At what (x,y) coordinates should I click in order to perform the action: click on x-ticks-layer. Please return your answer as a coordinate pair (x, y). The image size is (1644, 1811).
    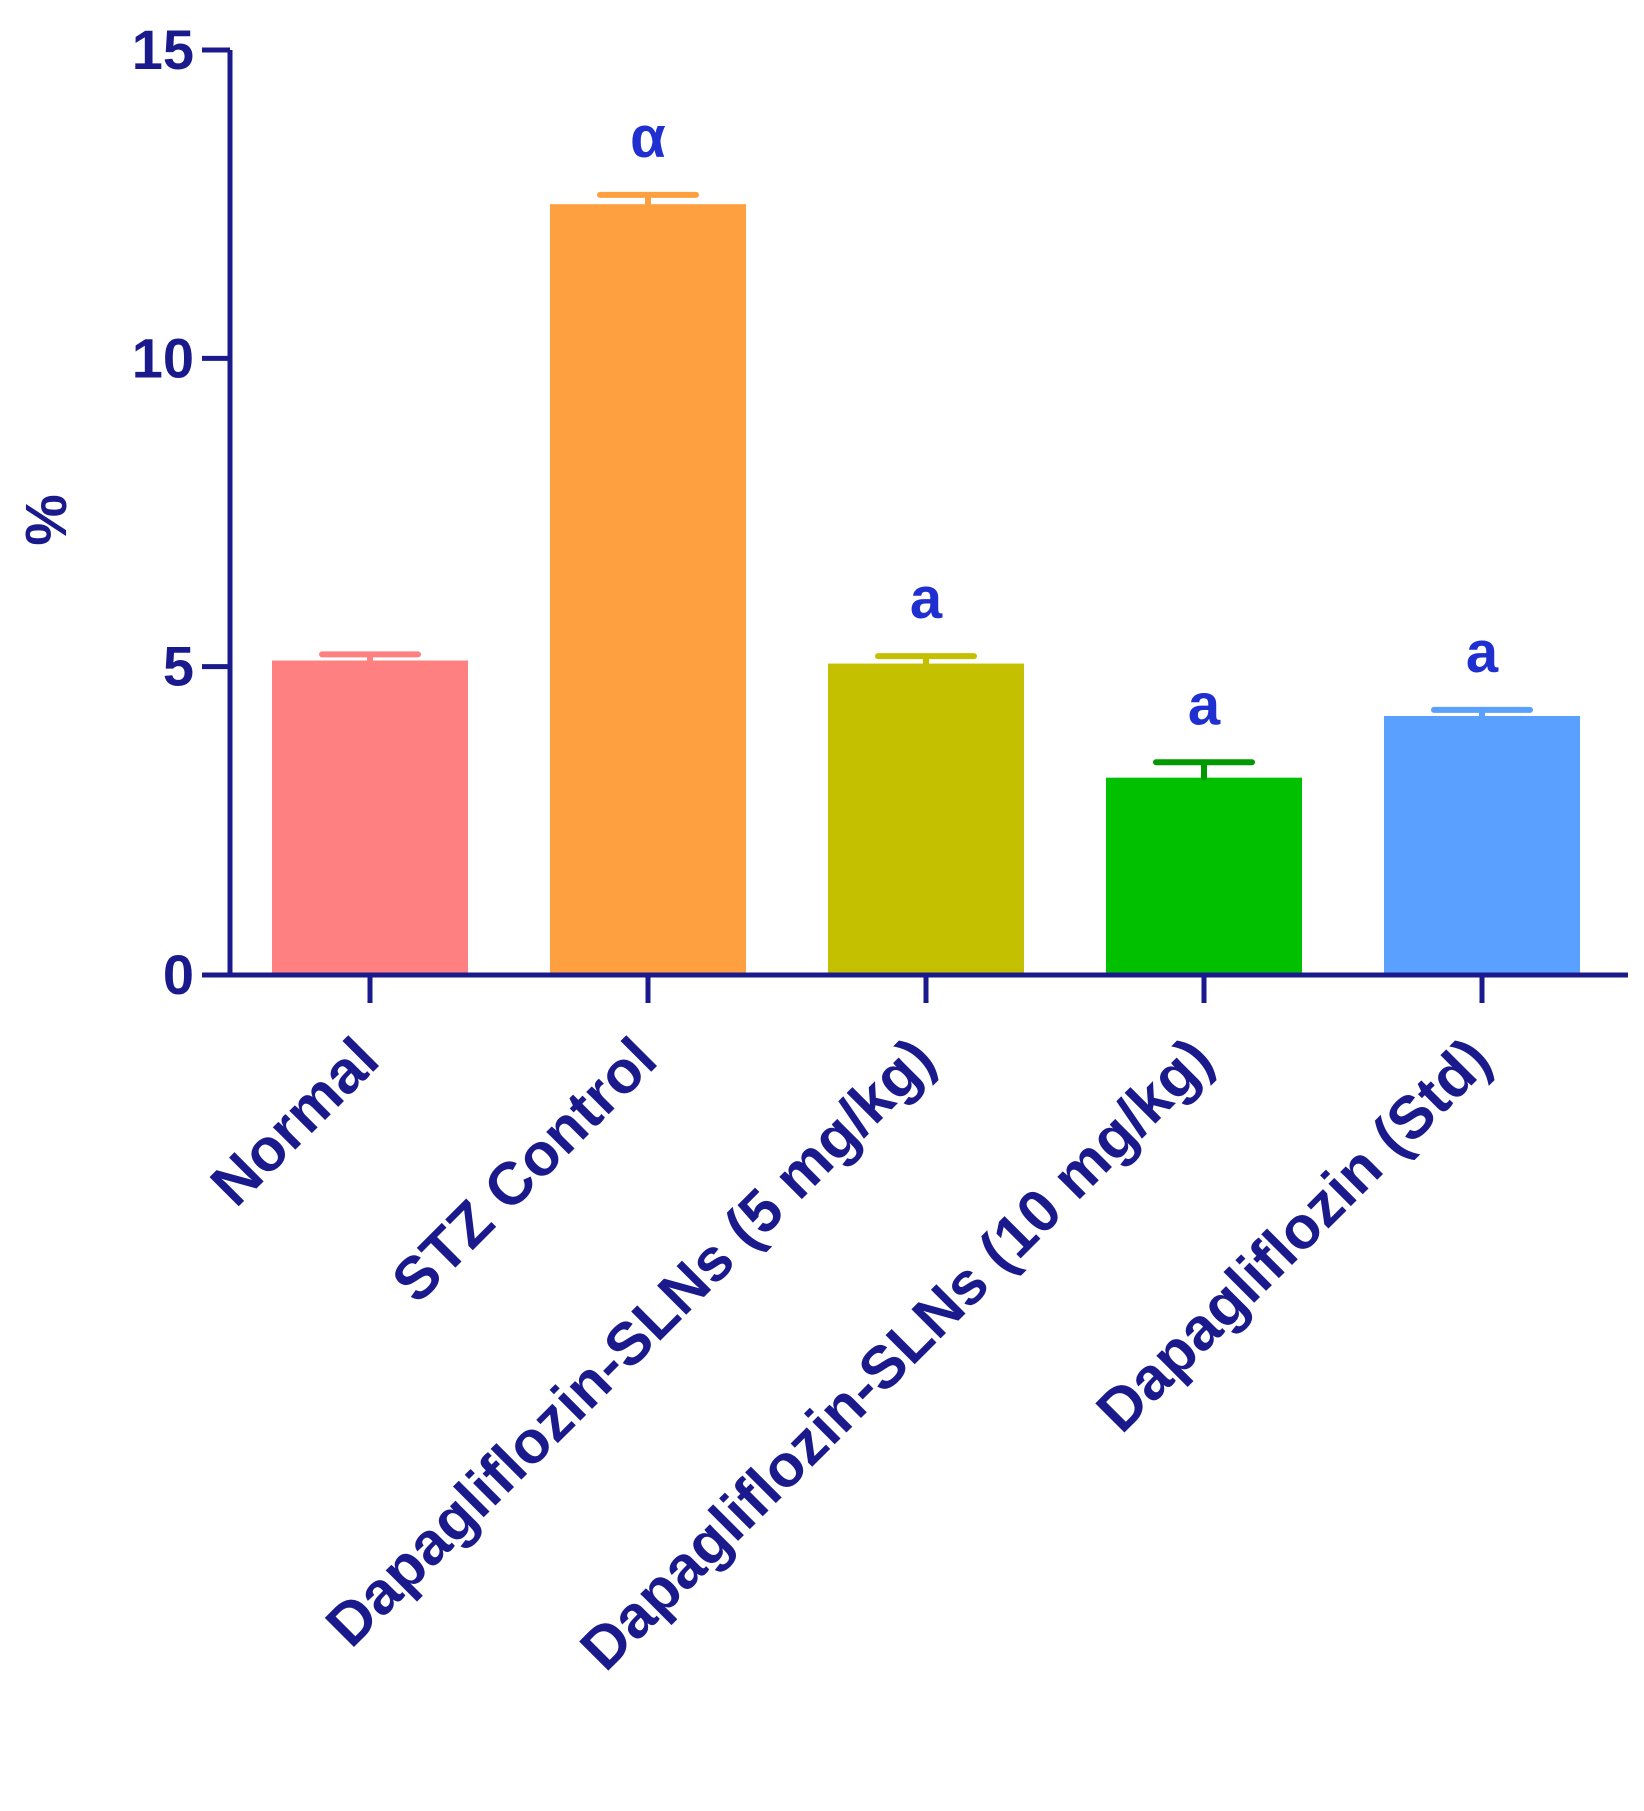
    Looking at the image, I should click on (926, 989).